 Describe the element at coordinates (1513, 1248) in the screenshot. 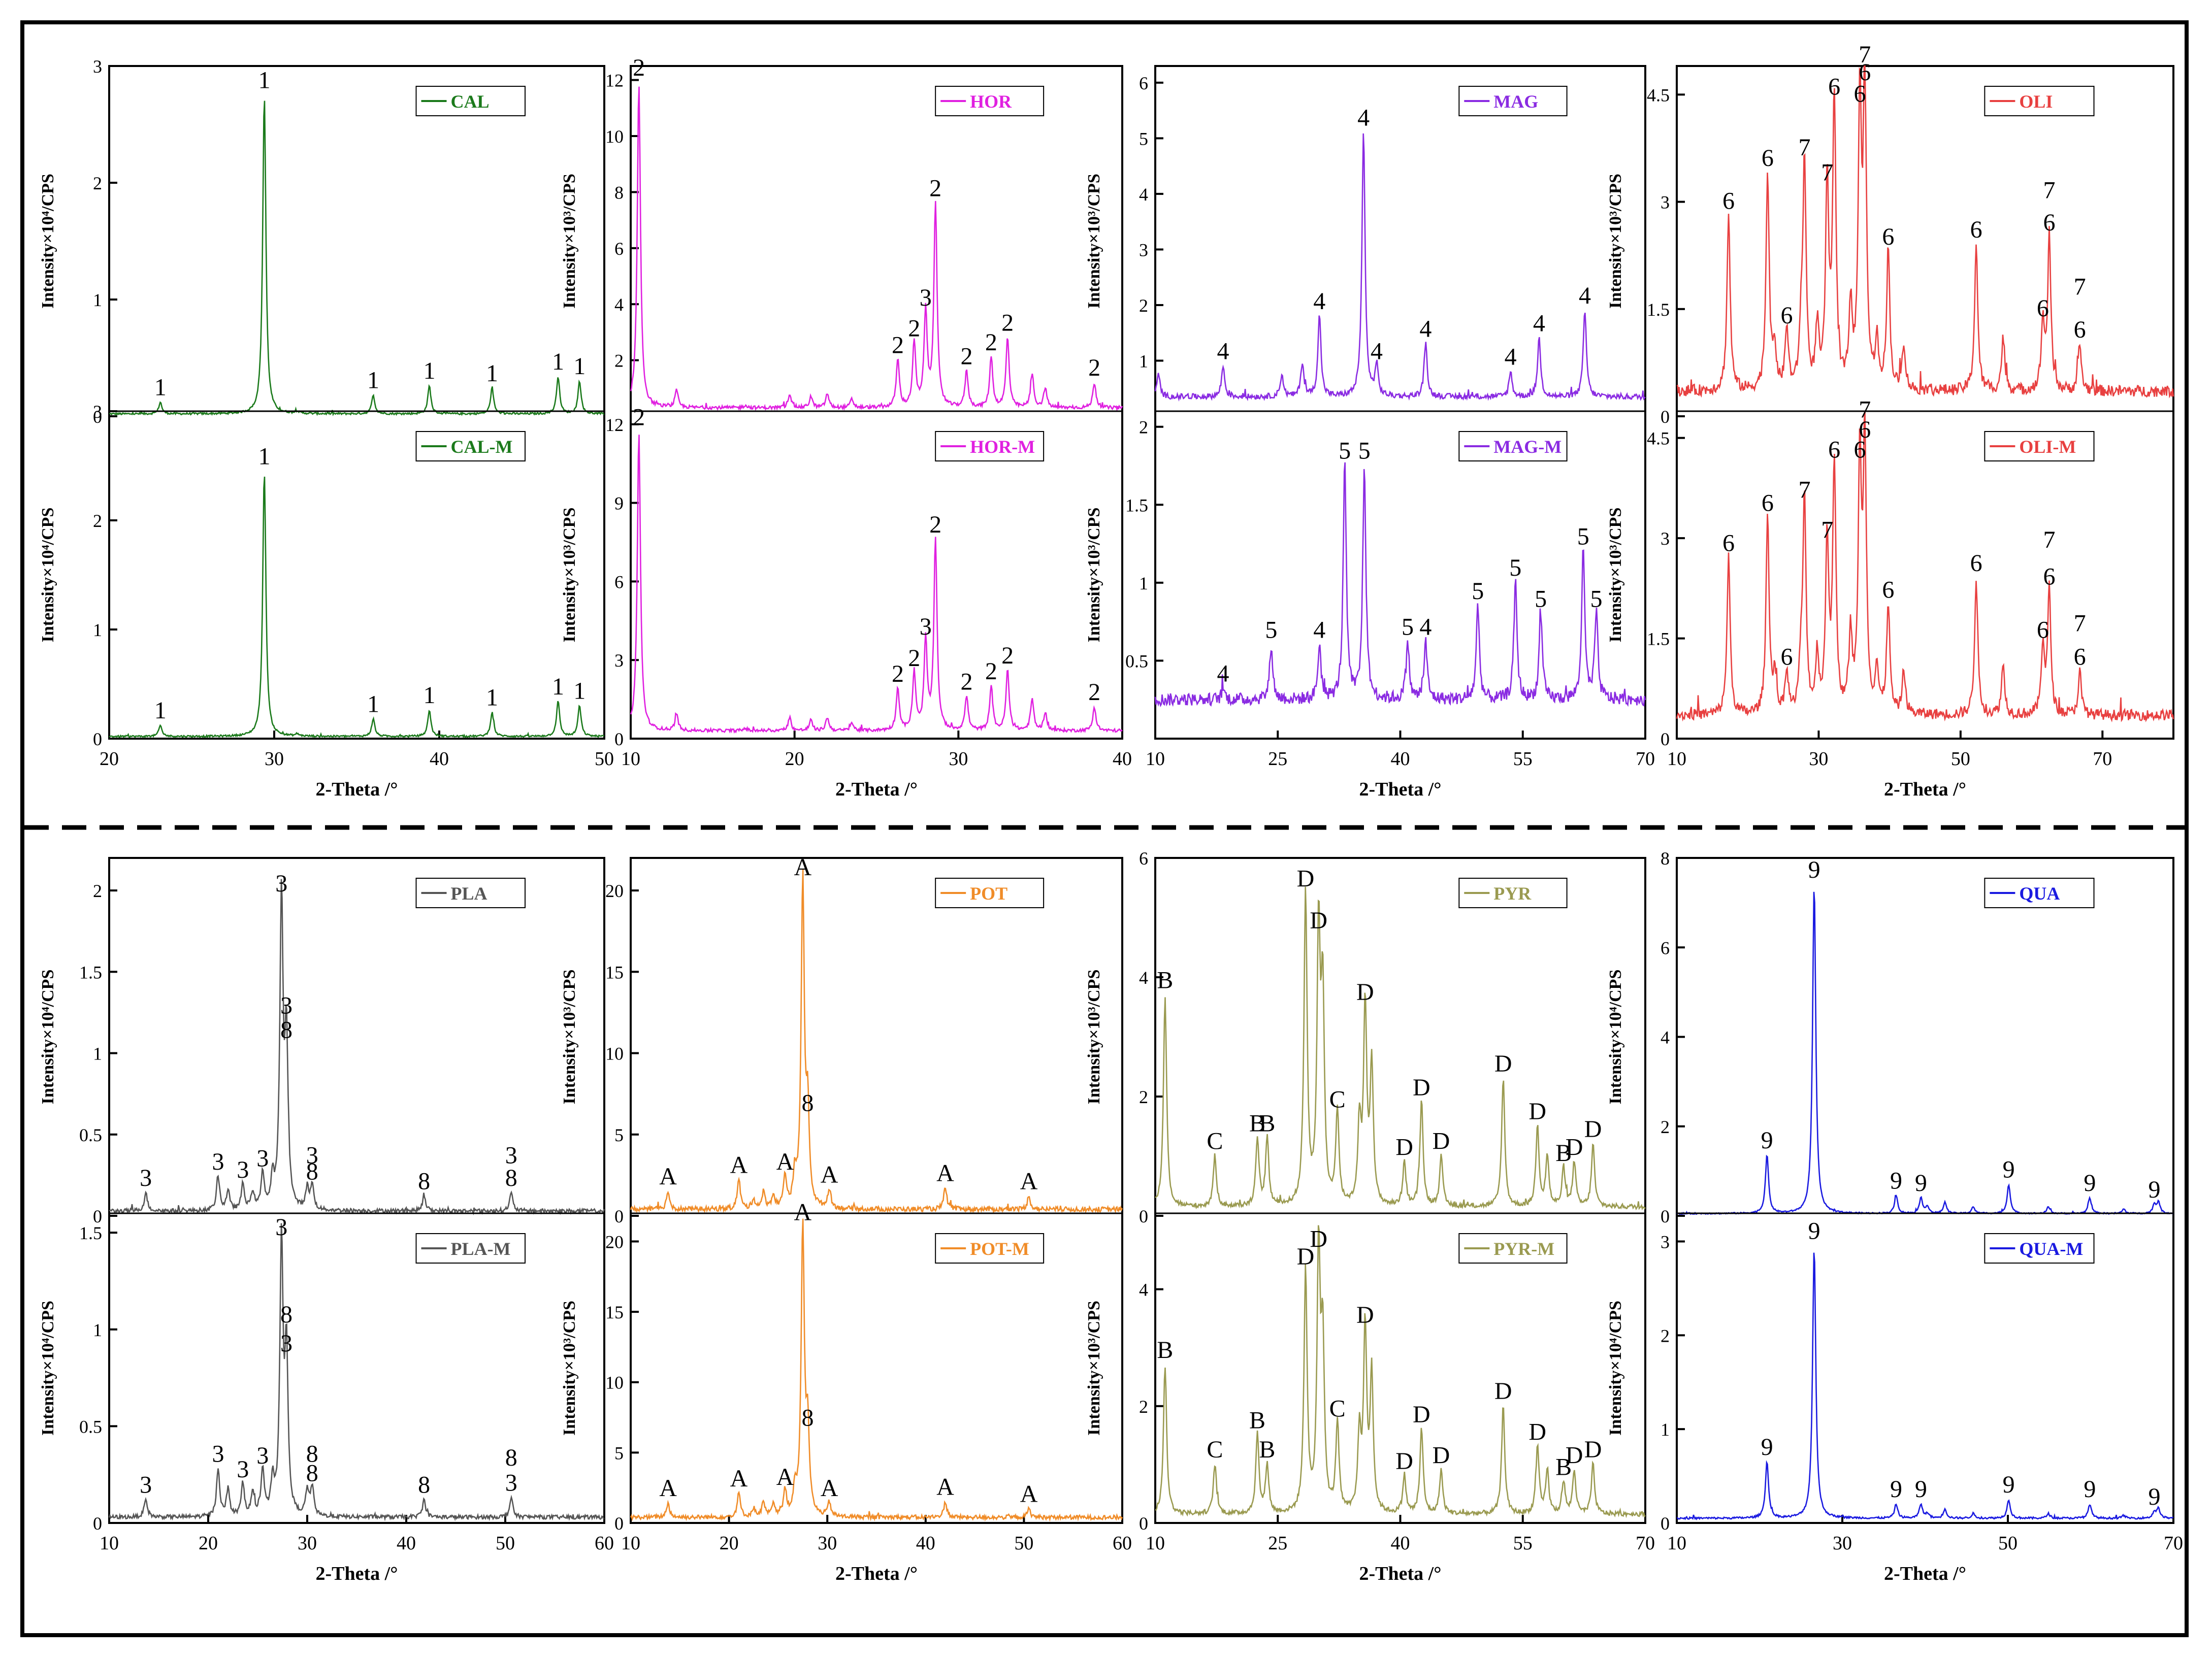

I see `legend-pyr-m: PYR-M` at that location.